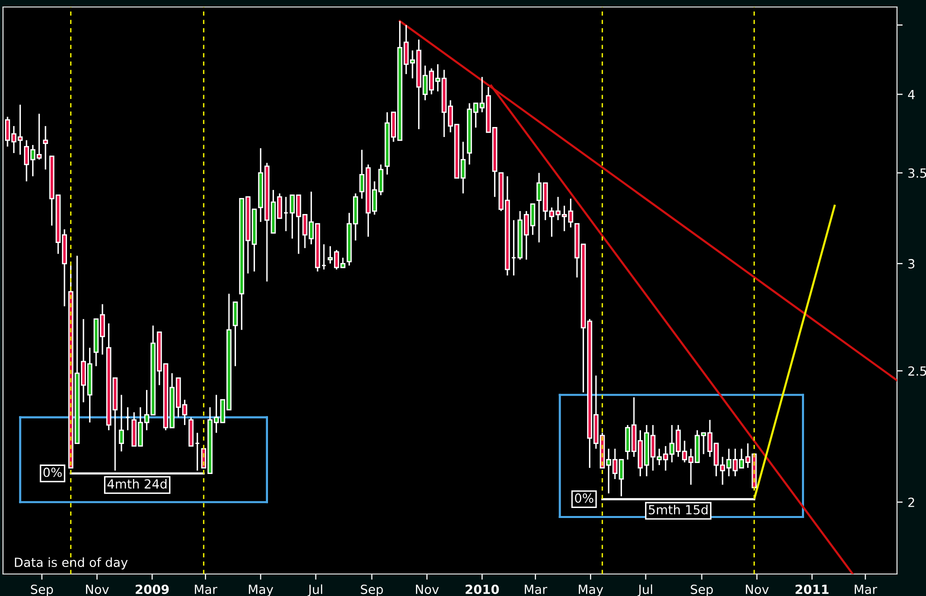 This screenshot has width=926, height=596. What do you see at coordinates (911, 263) in the screenshot?
I see `y-tick-label: 3` at bounding box center [911, 263].